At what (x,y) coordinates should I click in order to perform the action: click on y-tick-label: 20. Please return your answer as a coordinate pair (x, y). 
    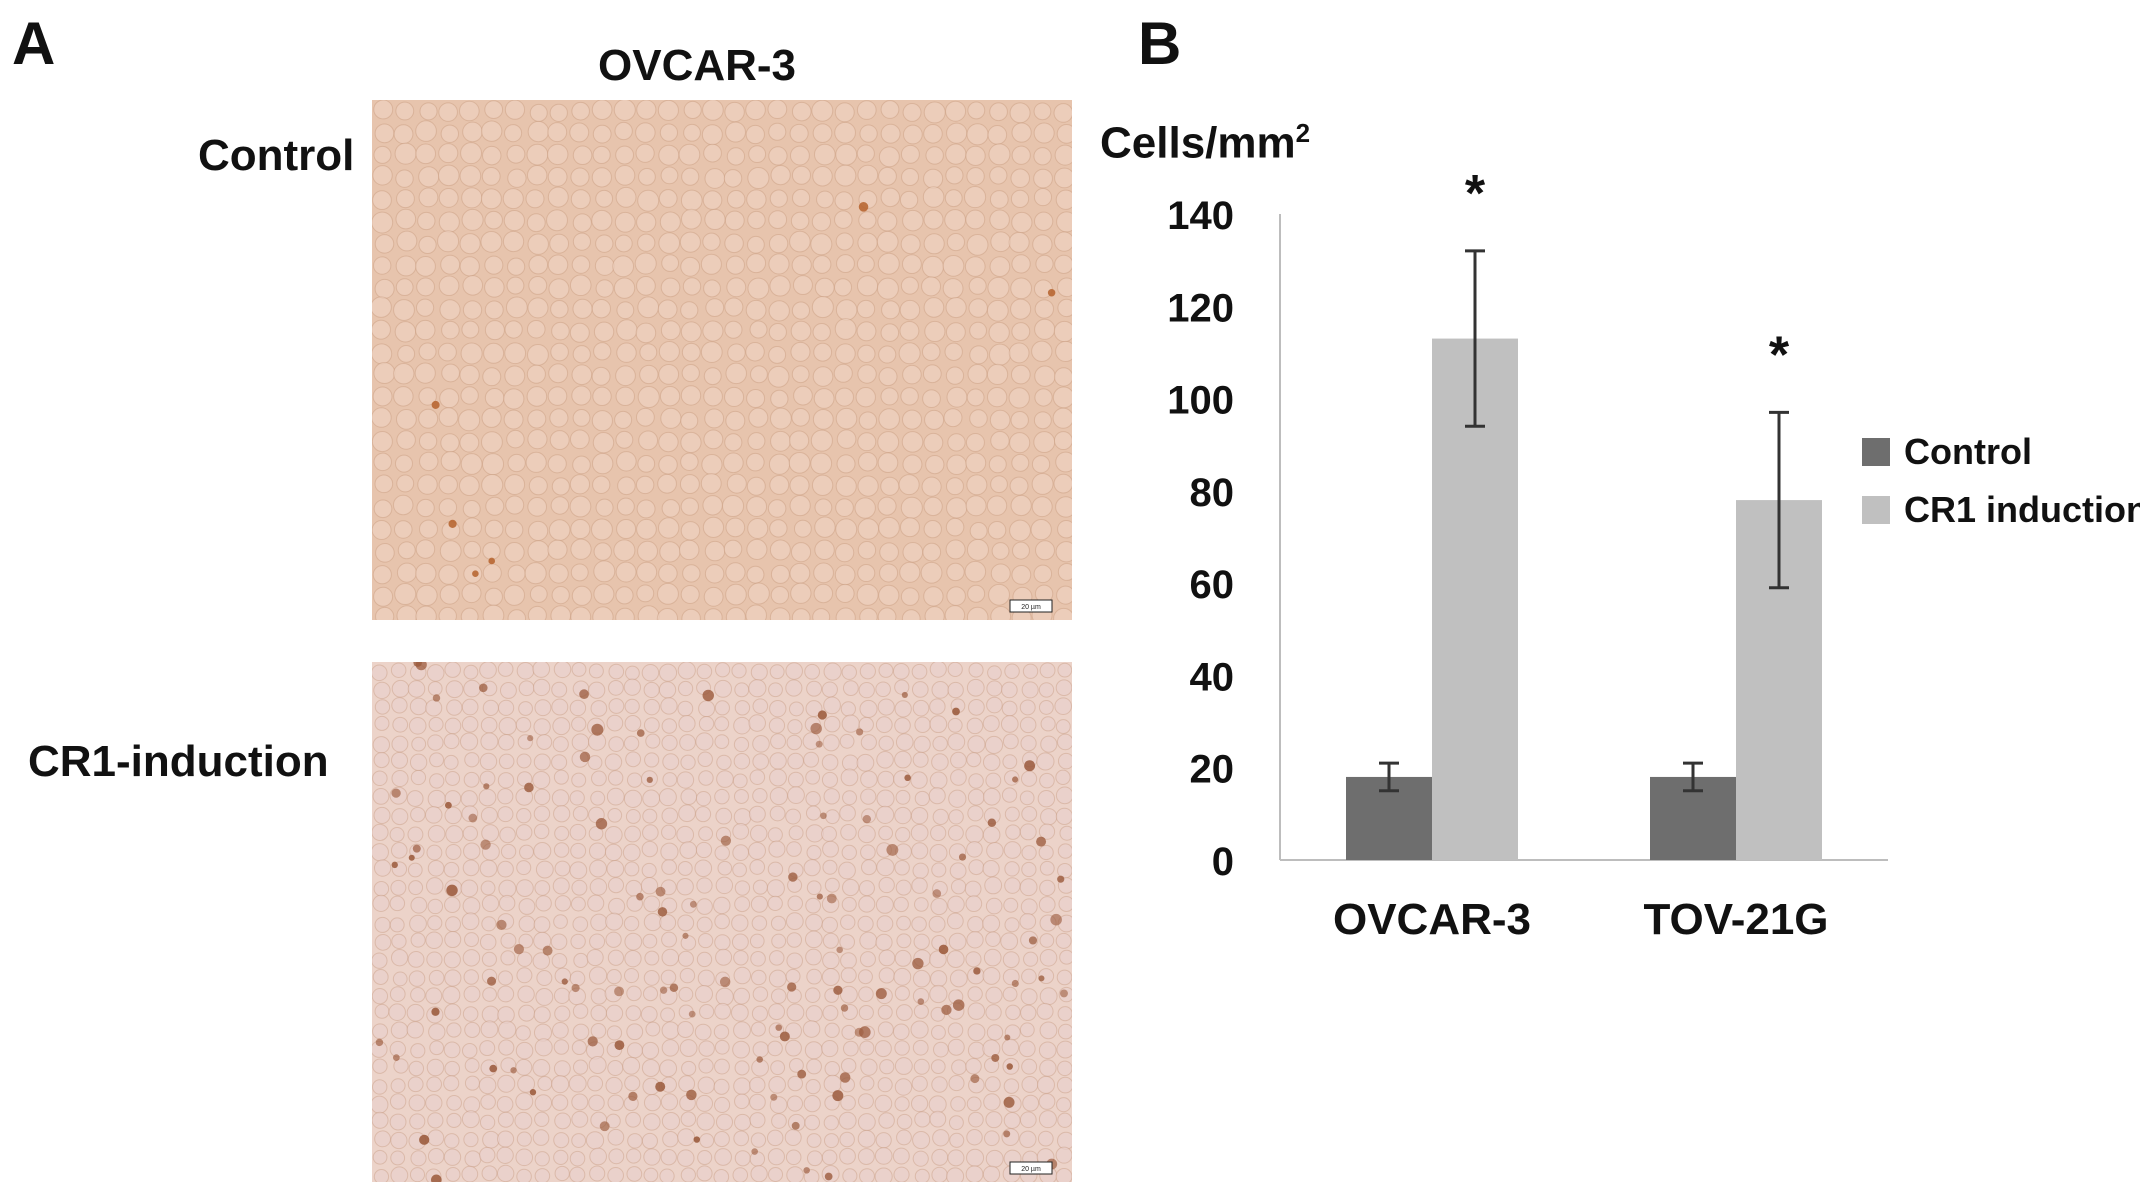
    Looking at the image, I should click on (1212, 770).